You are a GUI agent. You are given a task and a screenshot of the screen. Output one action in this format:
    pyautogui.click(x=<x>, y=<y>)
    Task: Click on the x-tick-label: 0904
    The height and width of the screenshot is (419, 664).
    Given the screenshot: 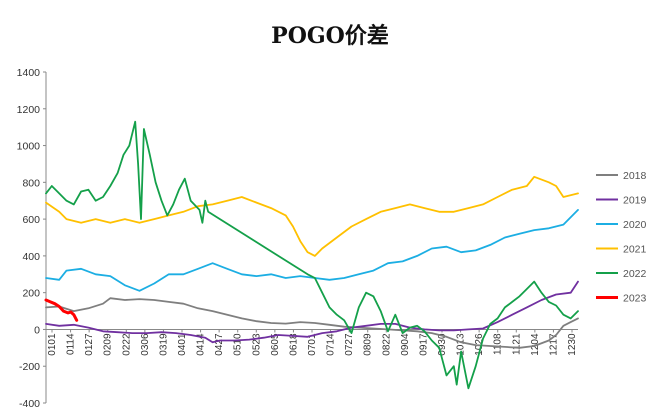 What is the action you would take?
    pyautogui.click(x=405, y=344)
    